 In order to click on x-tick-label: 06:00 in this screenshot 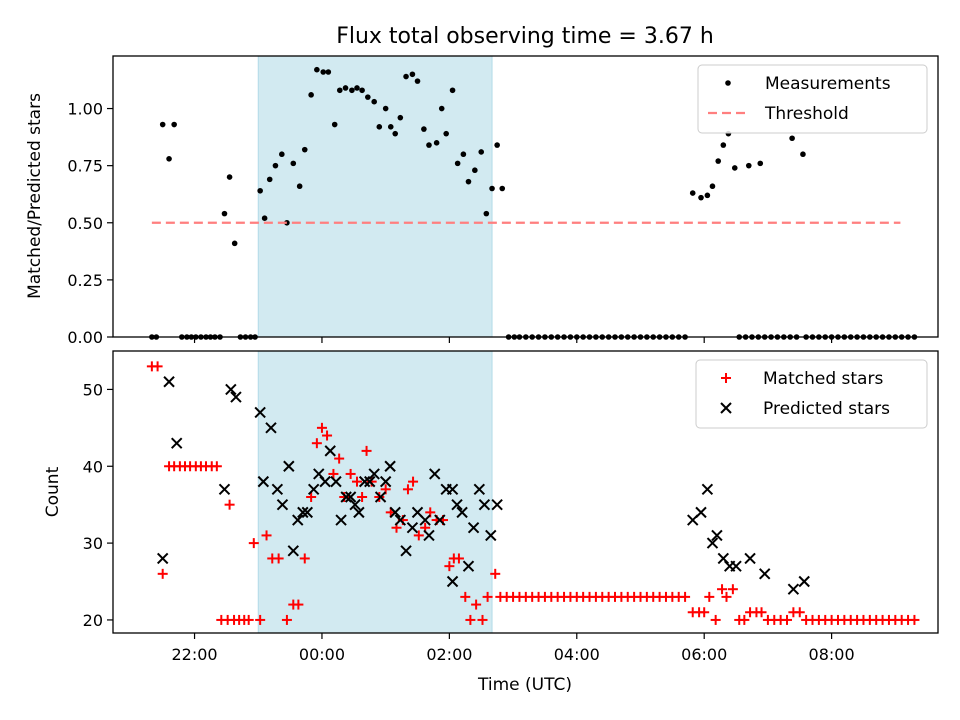, I will do `click(704, 654)`.